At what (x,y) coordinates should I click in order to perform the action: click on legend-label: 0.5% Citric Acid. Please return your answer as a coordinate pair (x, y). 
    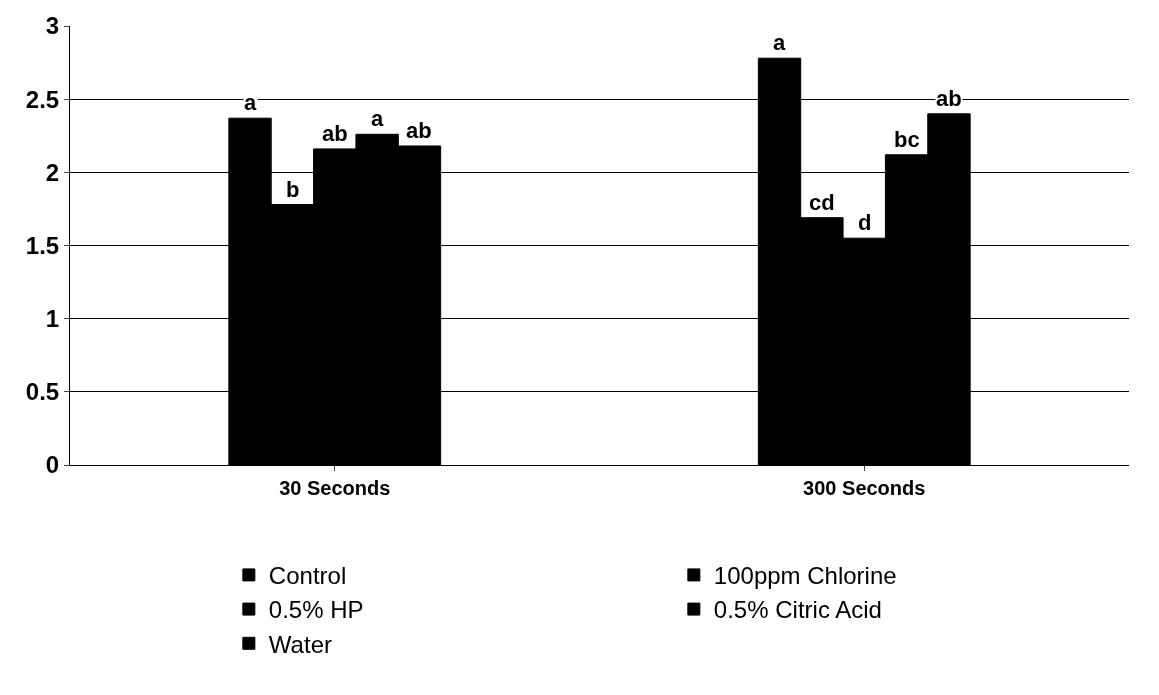
    Looking at the image, I should click on (797, 610).